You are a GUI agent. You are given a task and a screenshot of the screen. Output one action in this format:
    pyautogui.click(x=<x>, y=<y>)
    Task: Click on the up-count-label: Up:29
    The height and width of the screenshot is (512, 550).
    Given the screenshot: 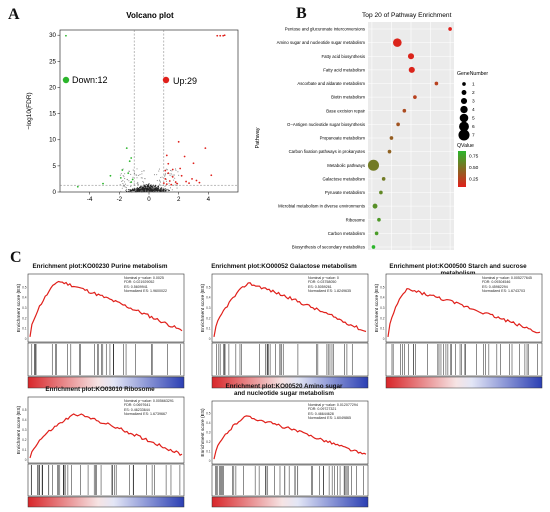 What is the action you would take?
    pyautogui.click(x=185, y=81)
    